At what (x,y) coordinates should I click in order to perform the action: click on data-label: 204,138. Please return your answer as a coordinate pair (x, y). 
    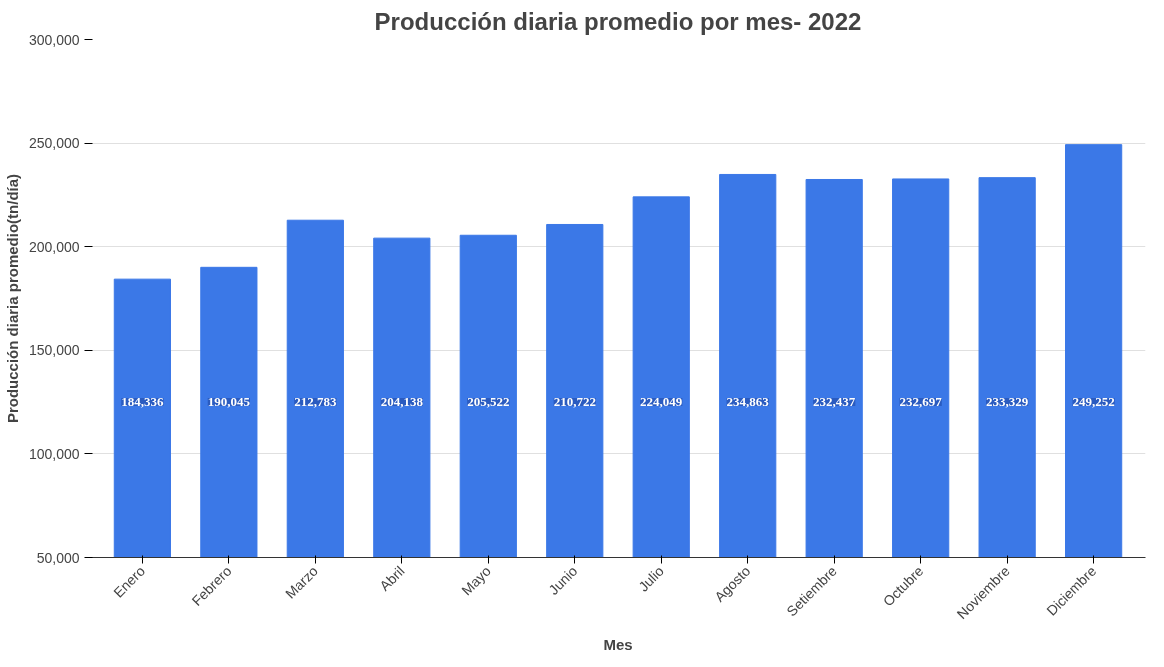
    Looking at the image, I should click on (402, 402).